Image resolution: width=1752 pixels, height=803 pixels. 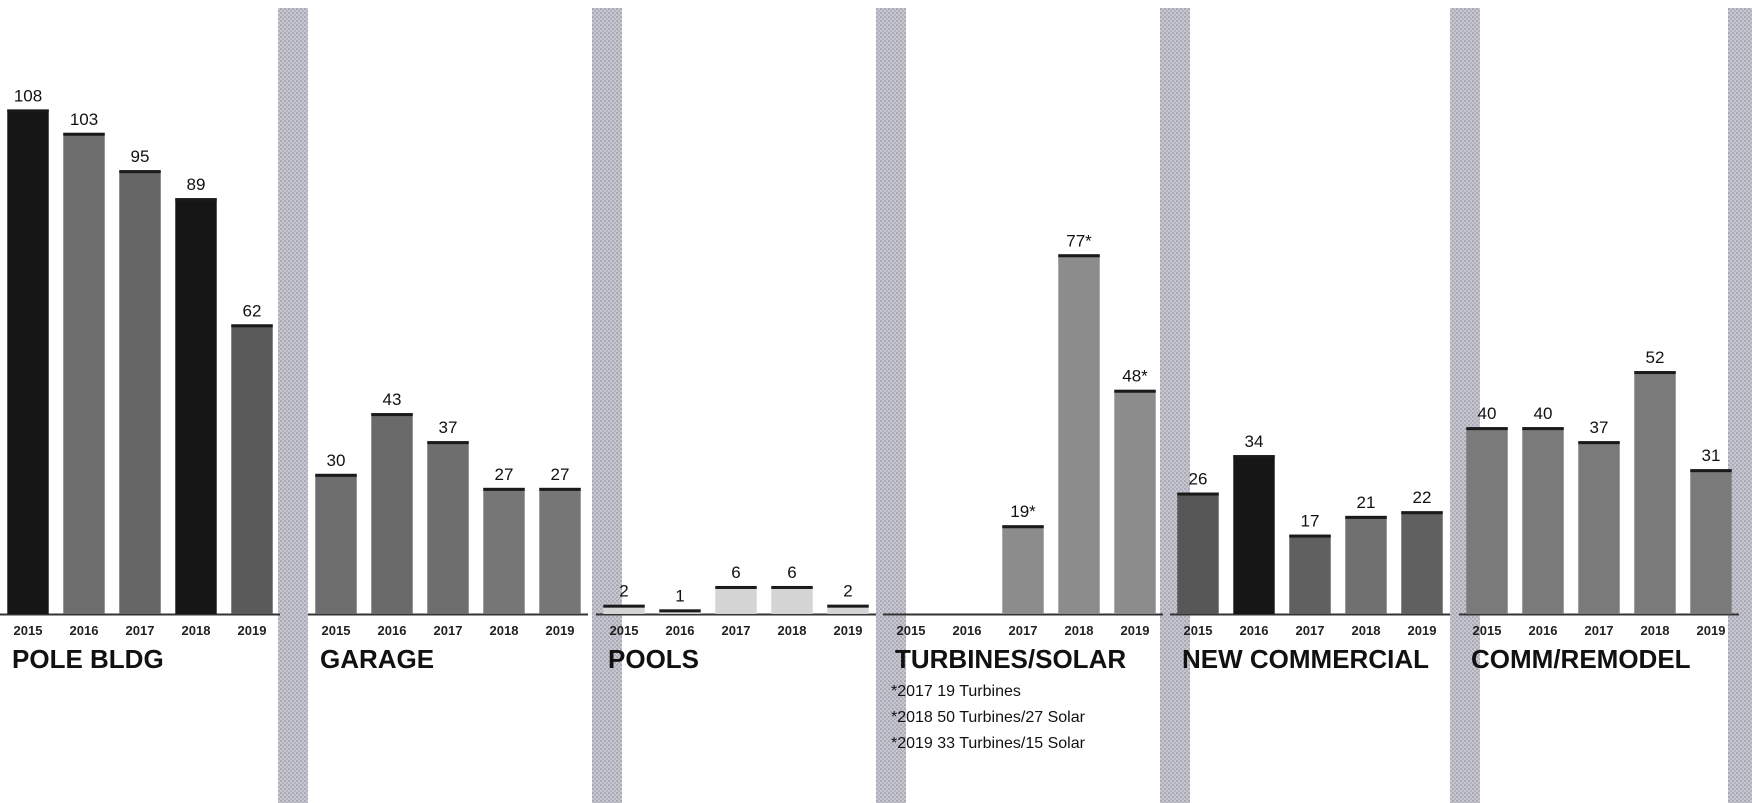 I want to click on group-title: POOLS, so click(x=653, y=659).